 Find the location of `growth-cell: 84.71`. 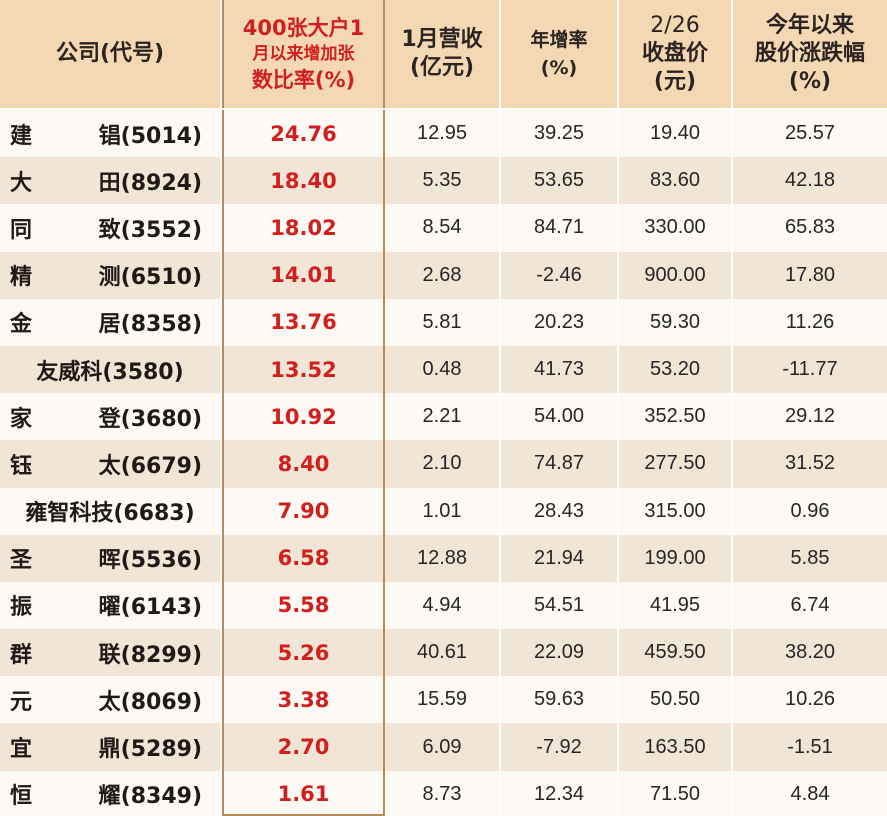

growth-cell: 84.71 is located at coordinates (560, 228).